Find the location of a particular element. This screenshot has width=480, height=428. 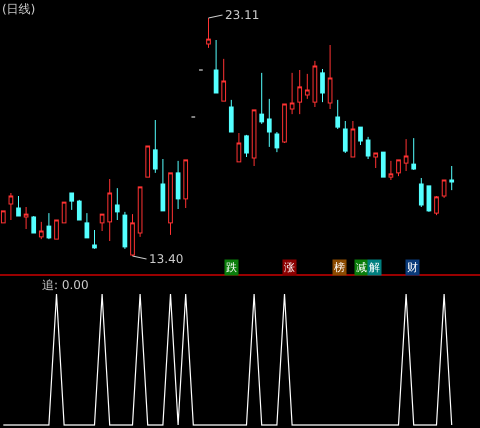

text: 跌 is located at coordinates (231, 267).